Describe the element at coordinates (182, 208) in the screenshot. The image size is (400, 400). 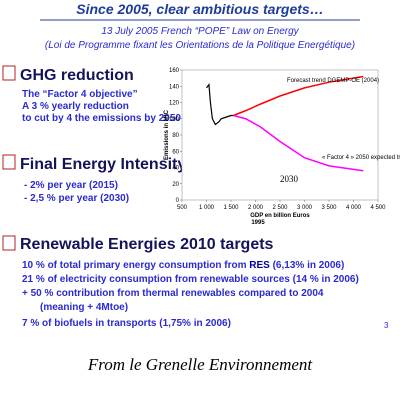
I see `x-tick-label: 500` at that location.